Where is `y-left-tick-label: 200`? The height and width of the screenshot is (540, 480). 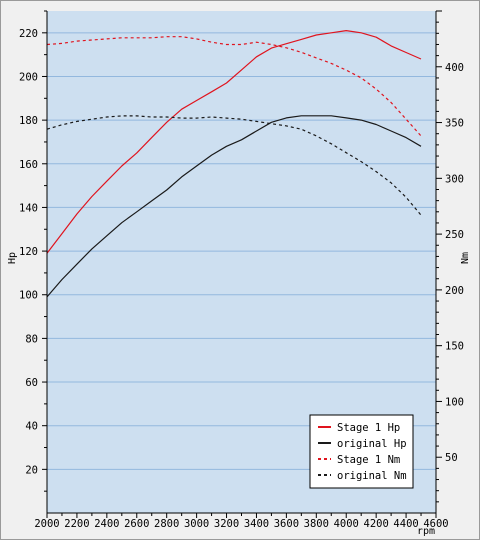 y-left-tick-label: 200 is located at coordinates (28, 77).